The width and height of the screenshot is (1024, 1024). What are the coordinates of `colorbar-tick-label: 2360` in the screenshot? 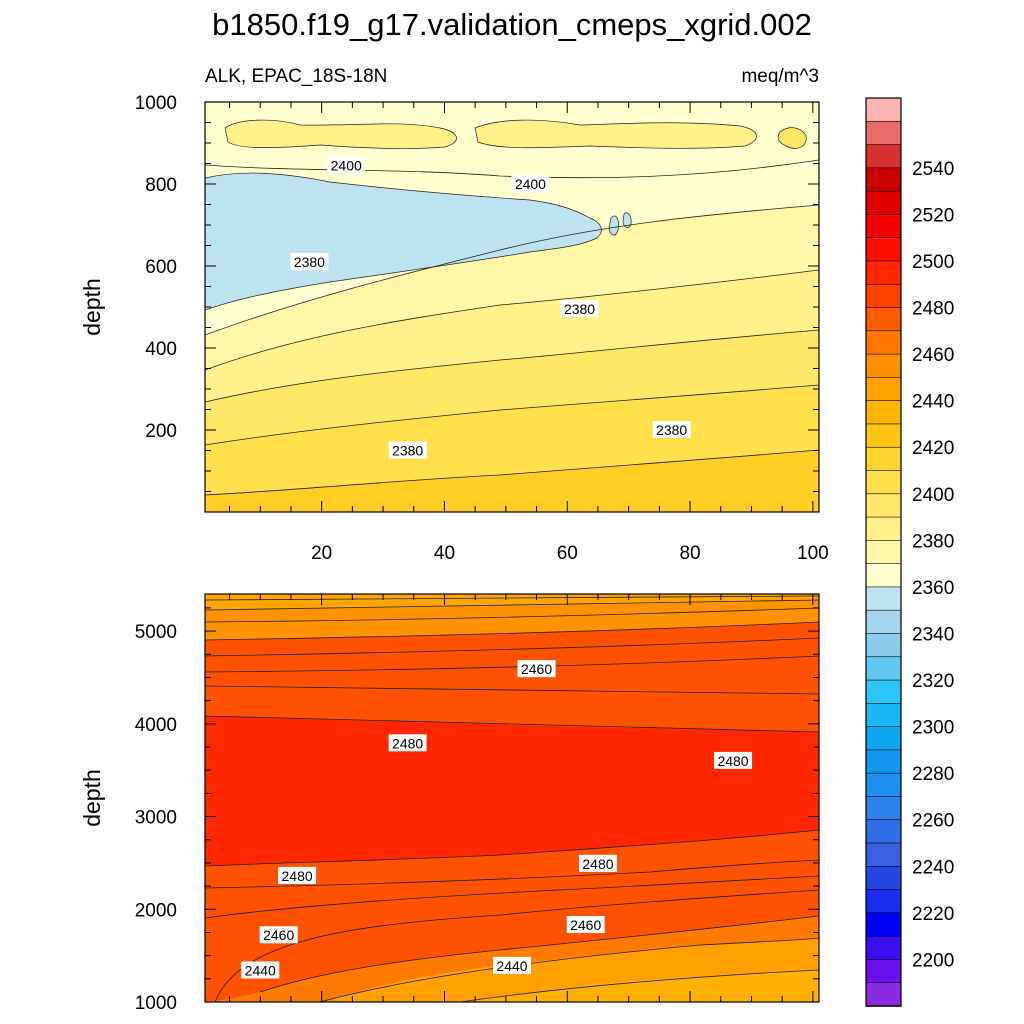 It's located at (933, 588).